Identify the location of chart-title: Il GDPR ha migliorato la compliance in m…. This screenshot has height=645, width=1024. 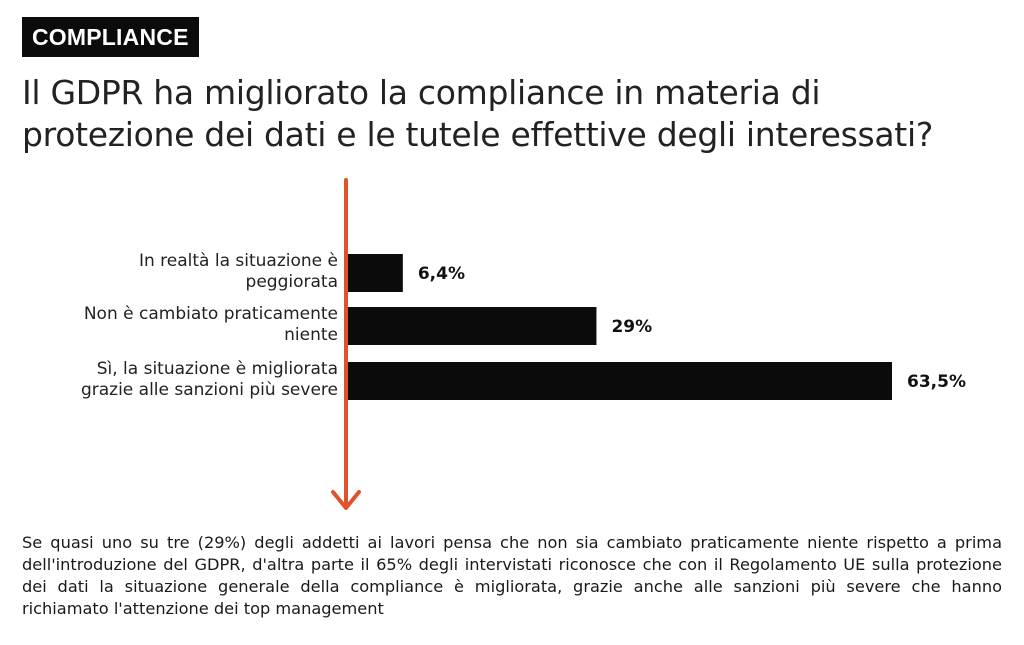
(478, 113).